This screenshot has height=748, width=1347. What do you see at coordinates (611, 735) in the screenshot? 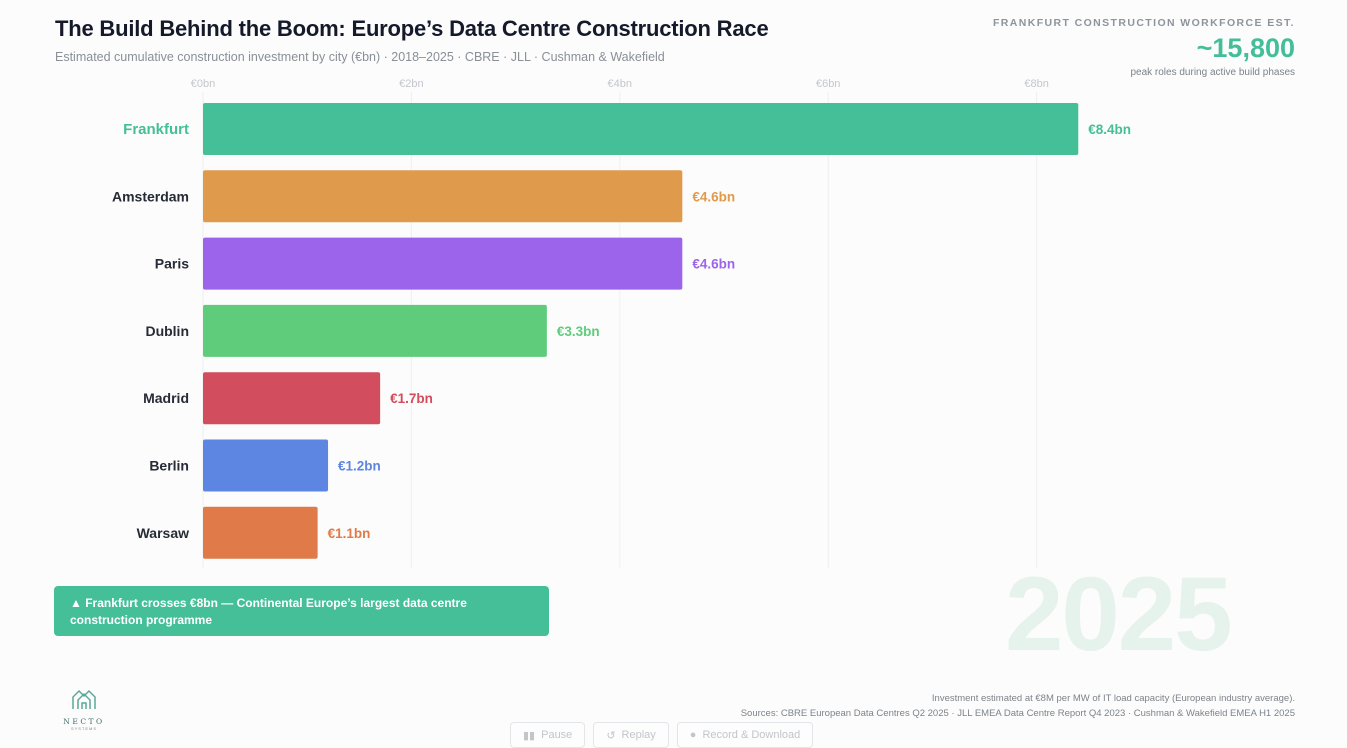
I see `replay-icon: ↺` at bounding box center [611, 735].